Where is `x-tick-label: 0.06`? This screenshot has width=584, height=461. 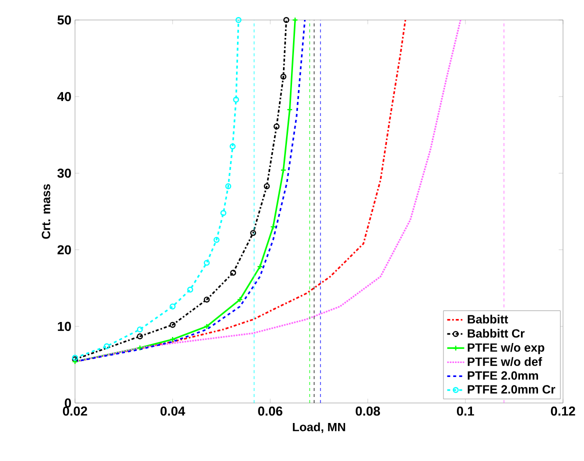 x-tick-label: 0.06 is located at coordinates (270, 411).